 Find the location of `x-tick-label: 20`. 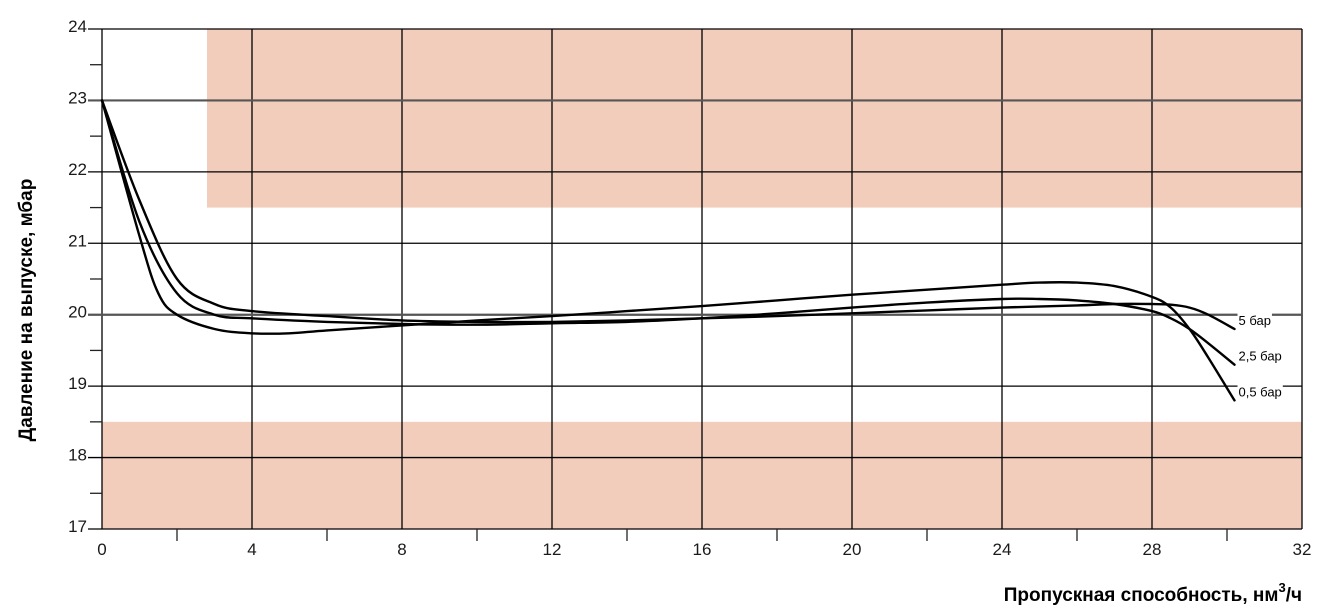

x-tick-label: 20 is located at coordinates (852, 549).